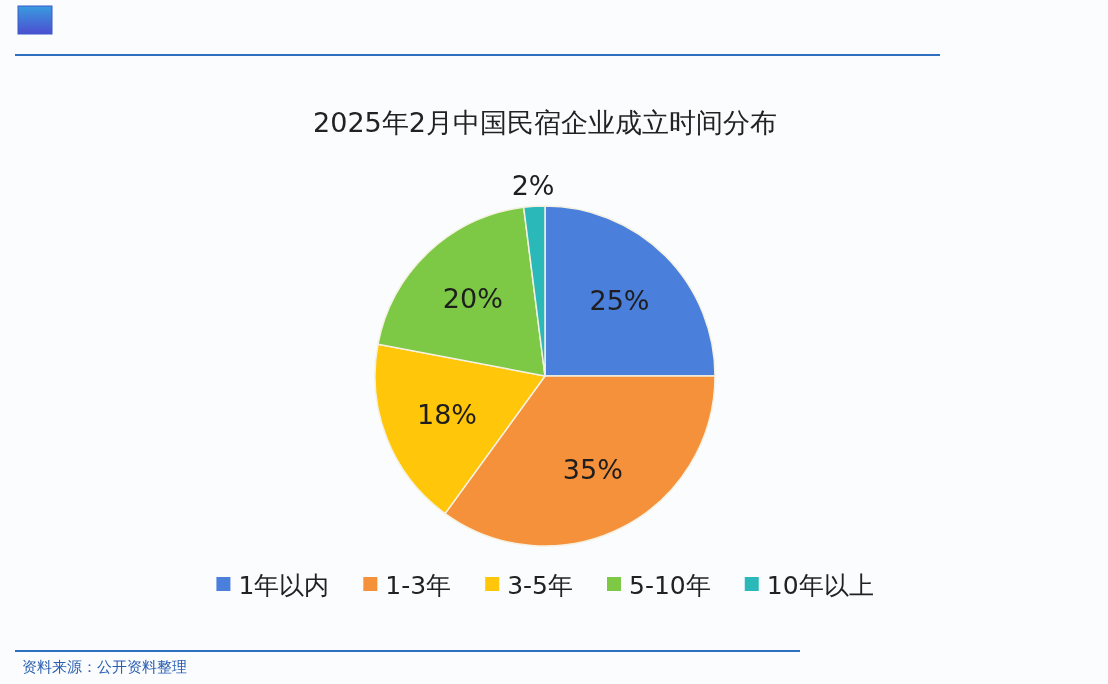  What do you see at coordinates (545, 122) in the screenshot?
I see `chart-title: 2025年2月中国民宿企业成立时间分布` at bounding box center [545, 122].